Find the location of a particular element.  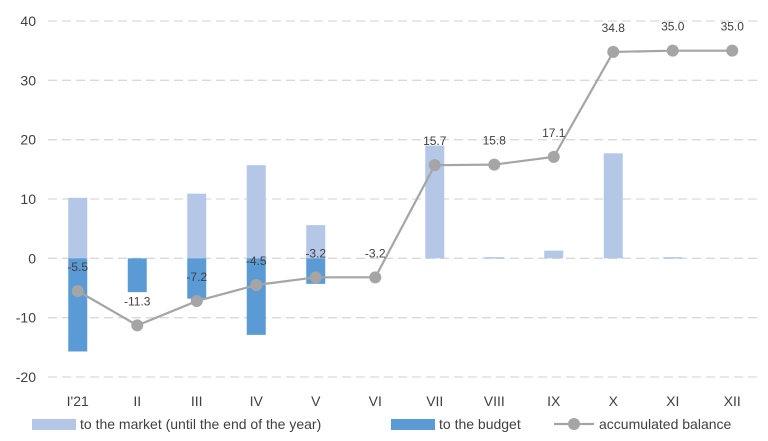

data-label: 34.8 is located at coordinates (614, 28).